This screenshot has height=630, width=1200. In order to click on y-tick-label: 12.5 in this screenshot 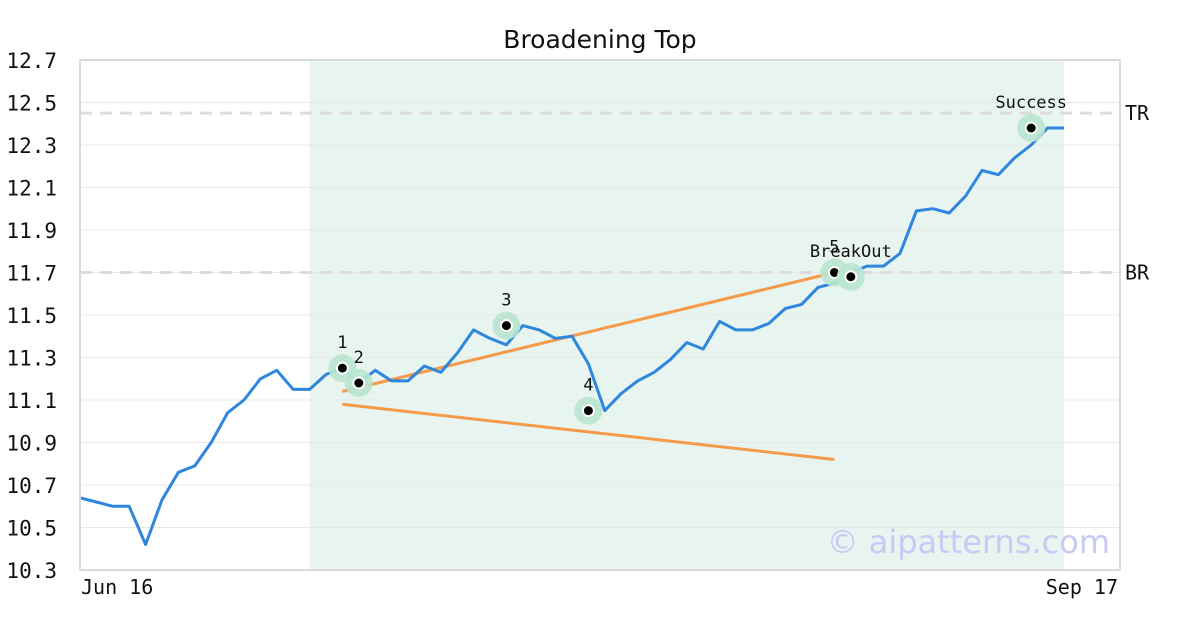, I will do `click(31, 104)`.